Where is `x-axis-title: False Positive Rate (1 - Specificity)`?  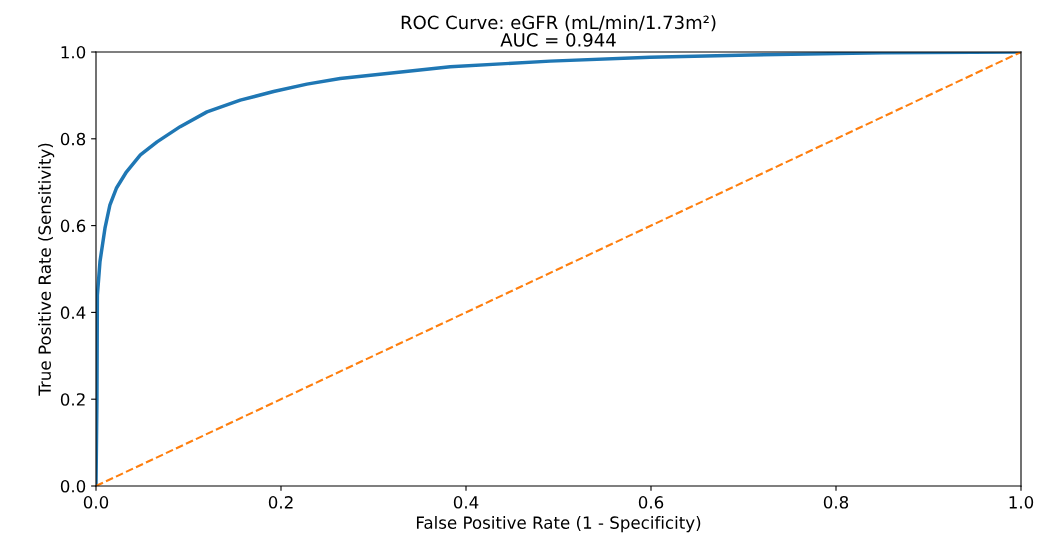
x-axis-title: False Positive Rate (1 - Specificity) is located at coordinates (558, 524).